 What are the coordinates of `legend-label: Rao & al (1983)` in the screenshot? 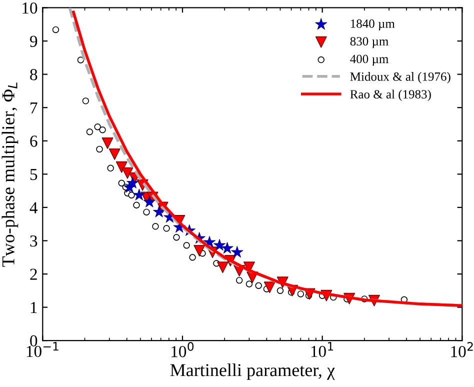 It's located at (390, 96).